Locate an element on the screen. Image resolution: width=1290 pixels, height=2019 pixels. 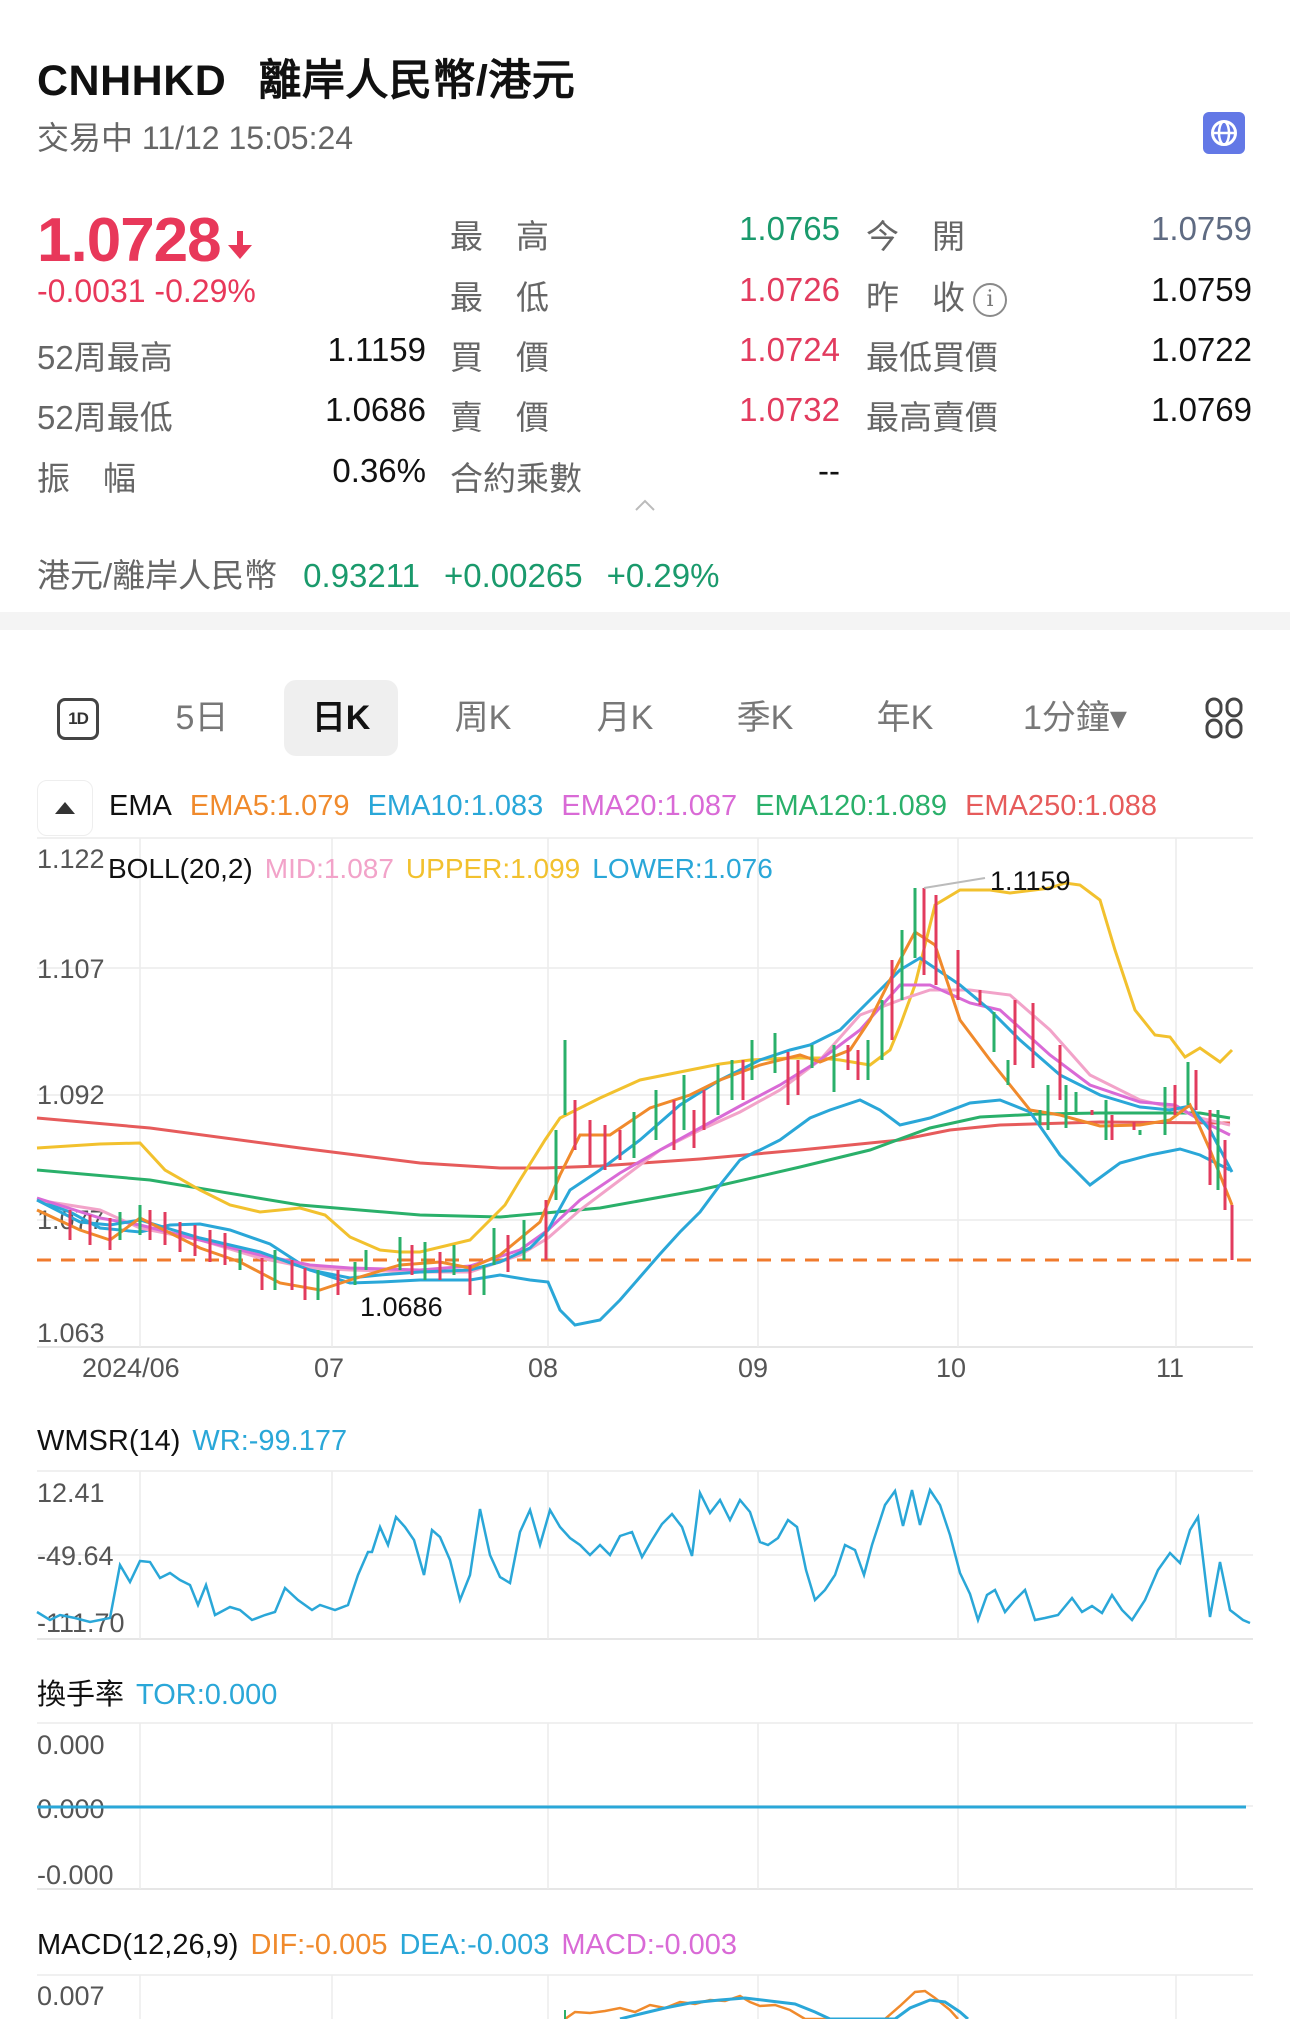
bid-label: 買 價 is located at coordinates (499, 357).